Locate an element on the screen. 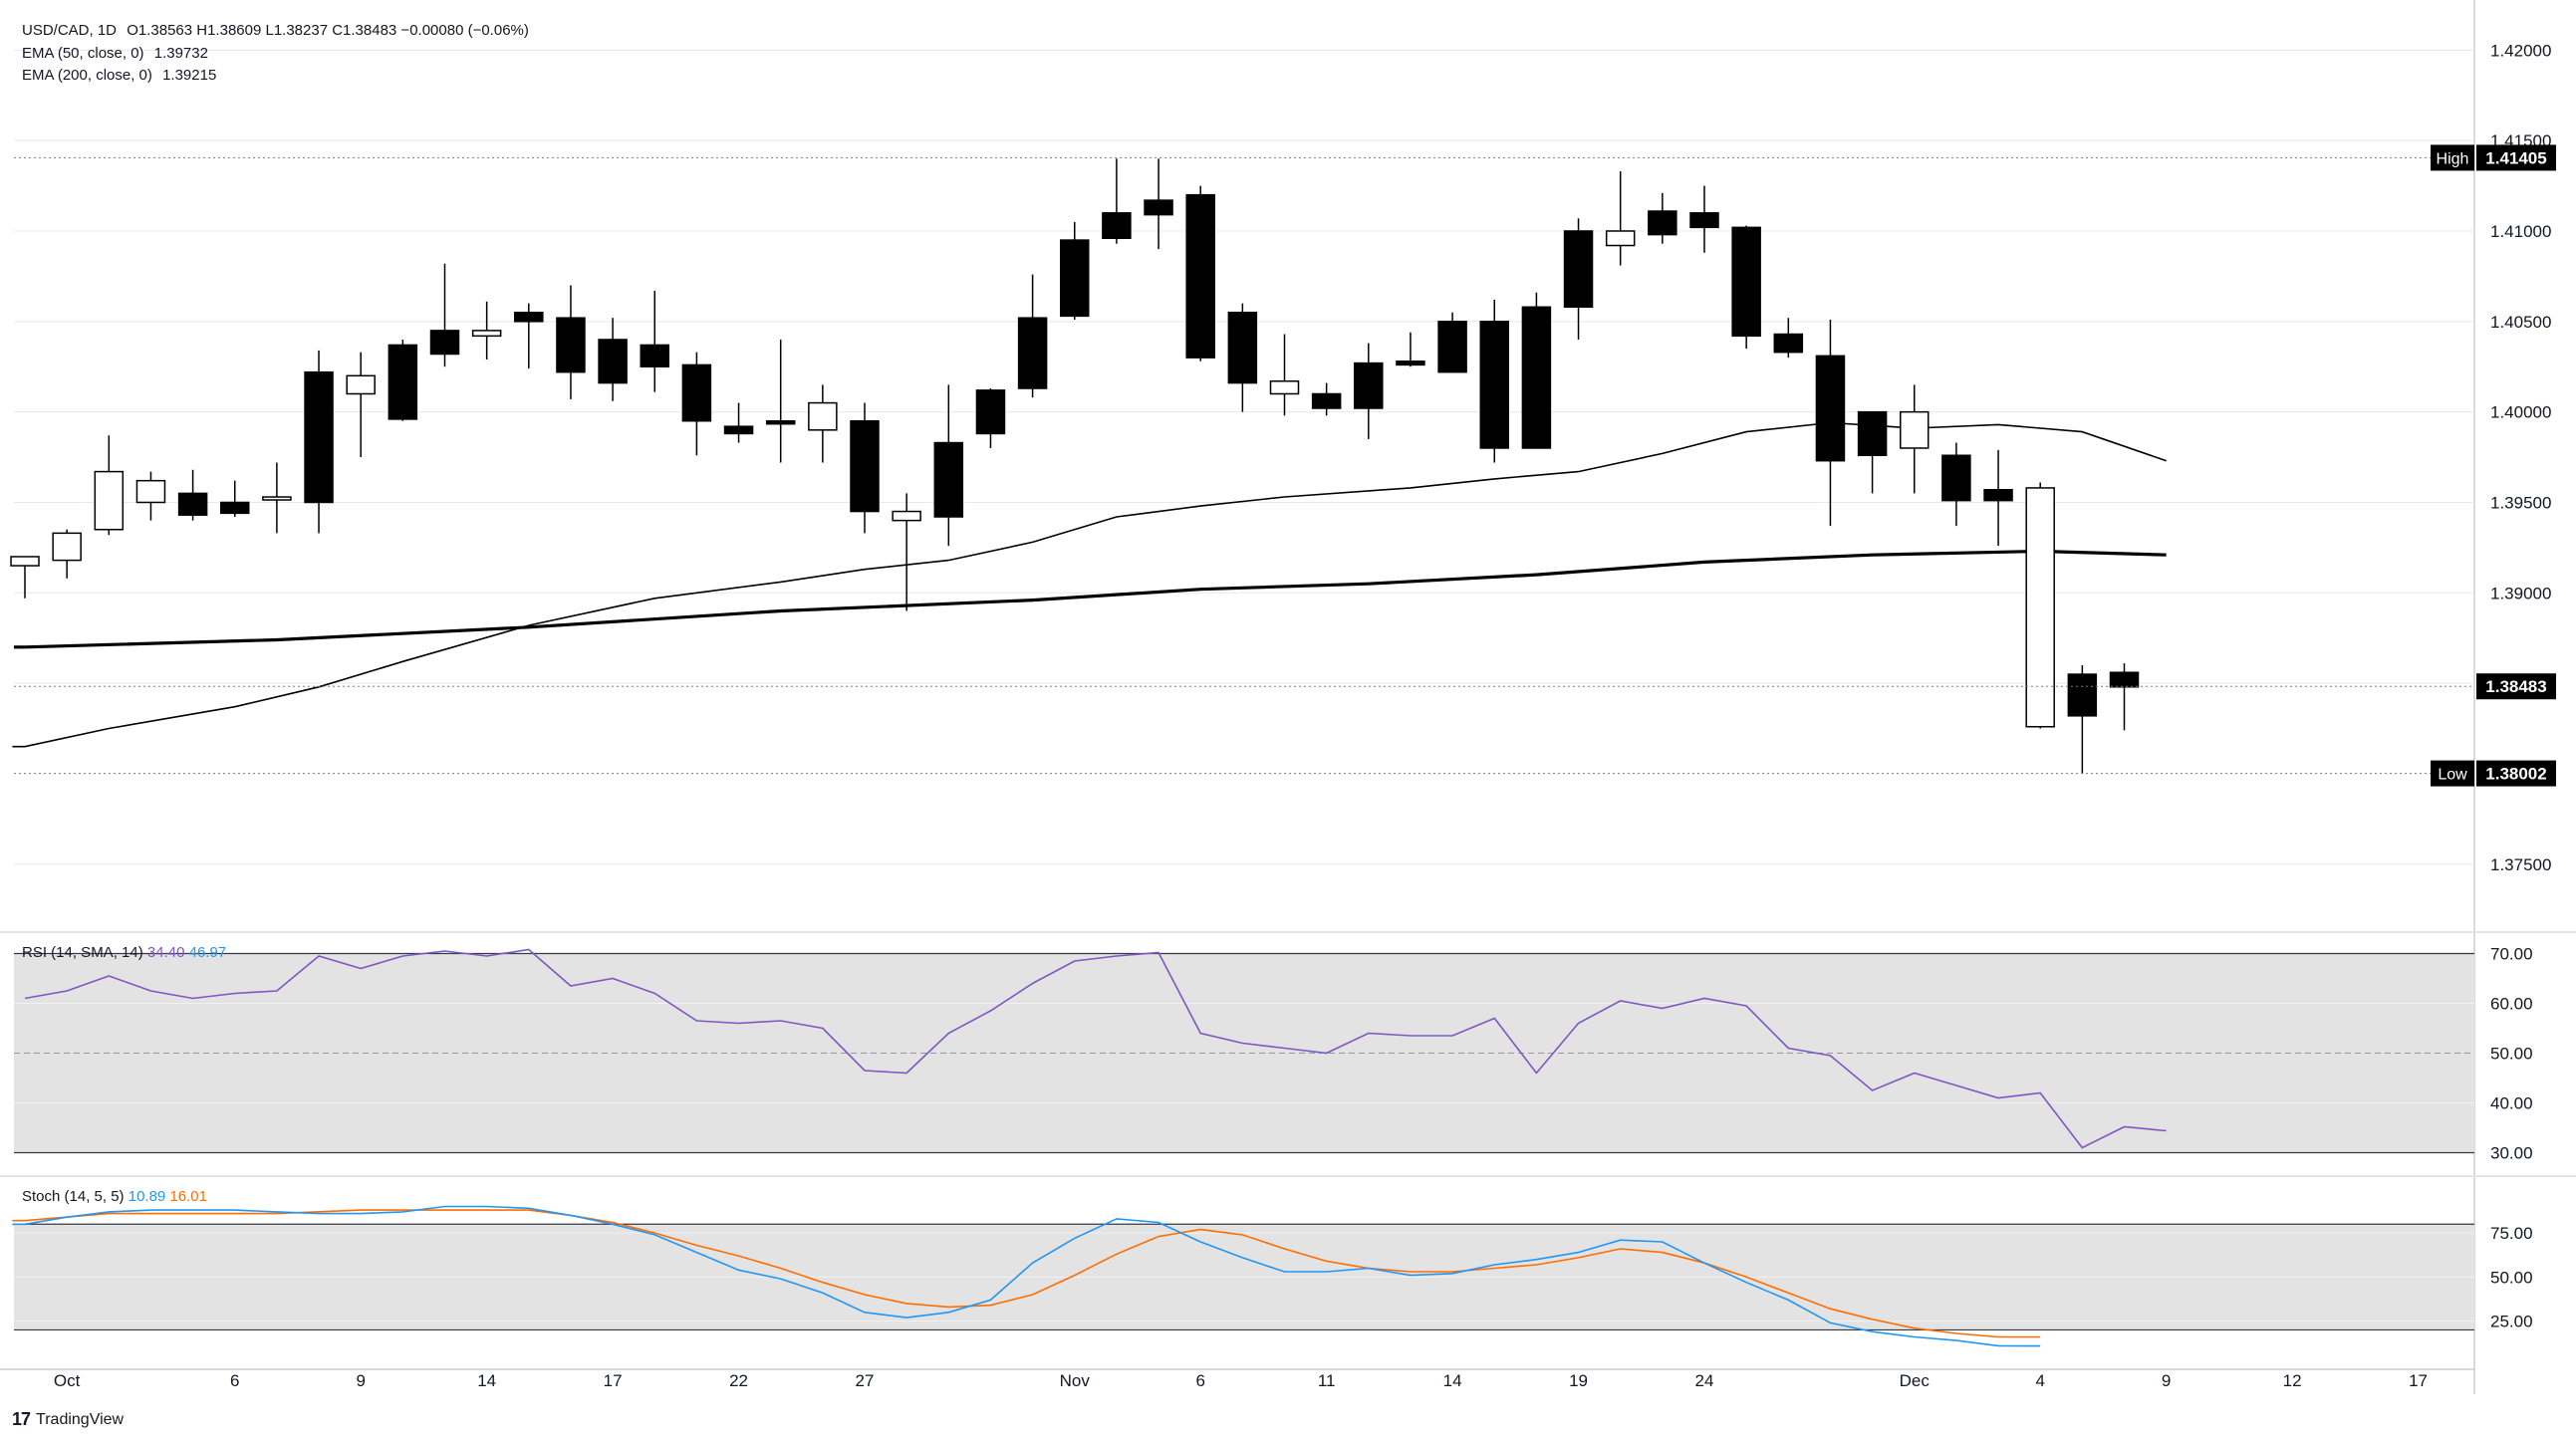 The image size is (2576, 1442). time-tick-label: Dec is located at coordinates (1915, 1380).